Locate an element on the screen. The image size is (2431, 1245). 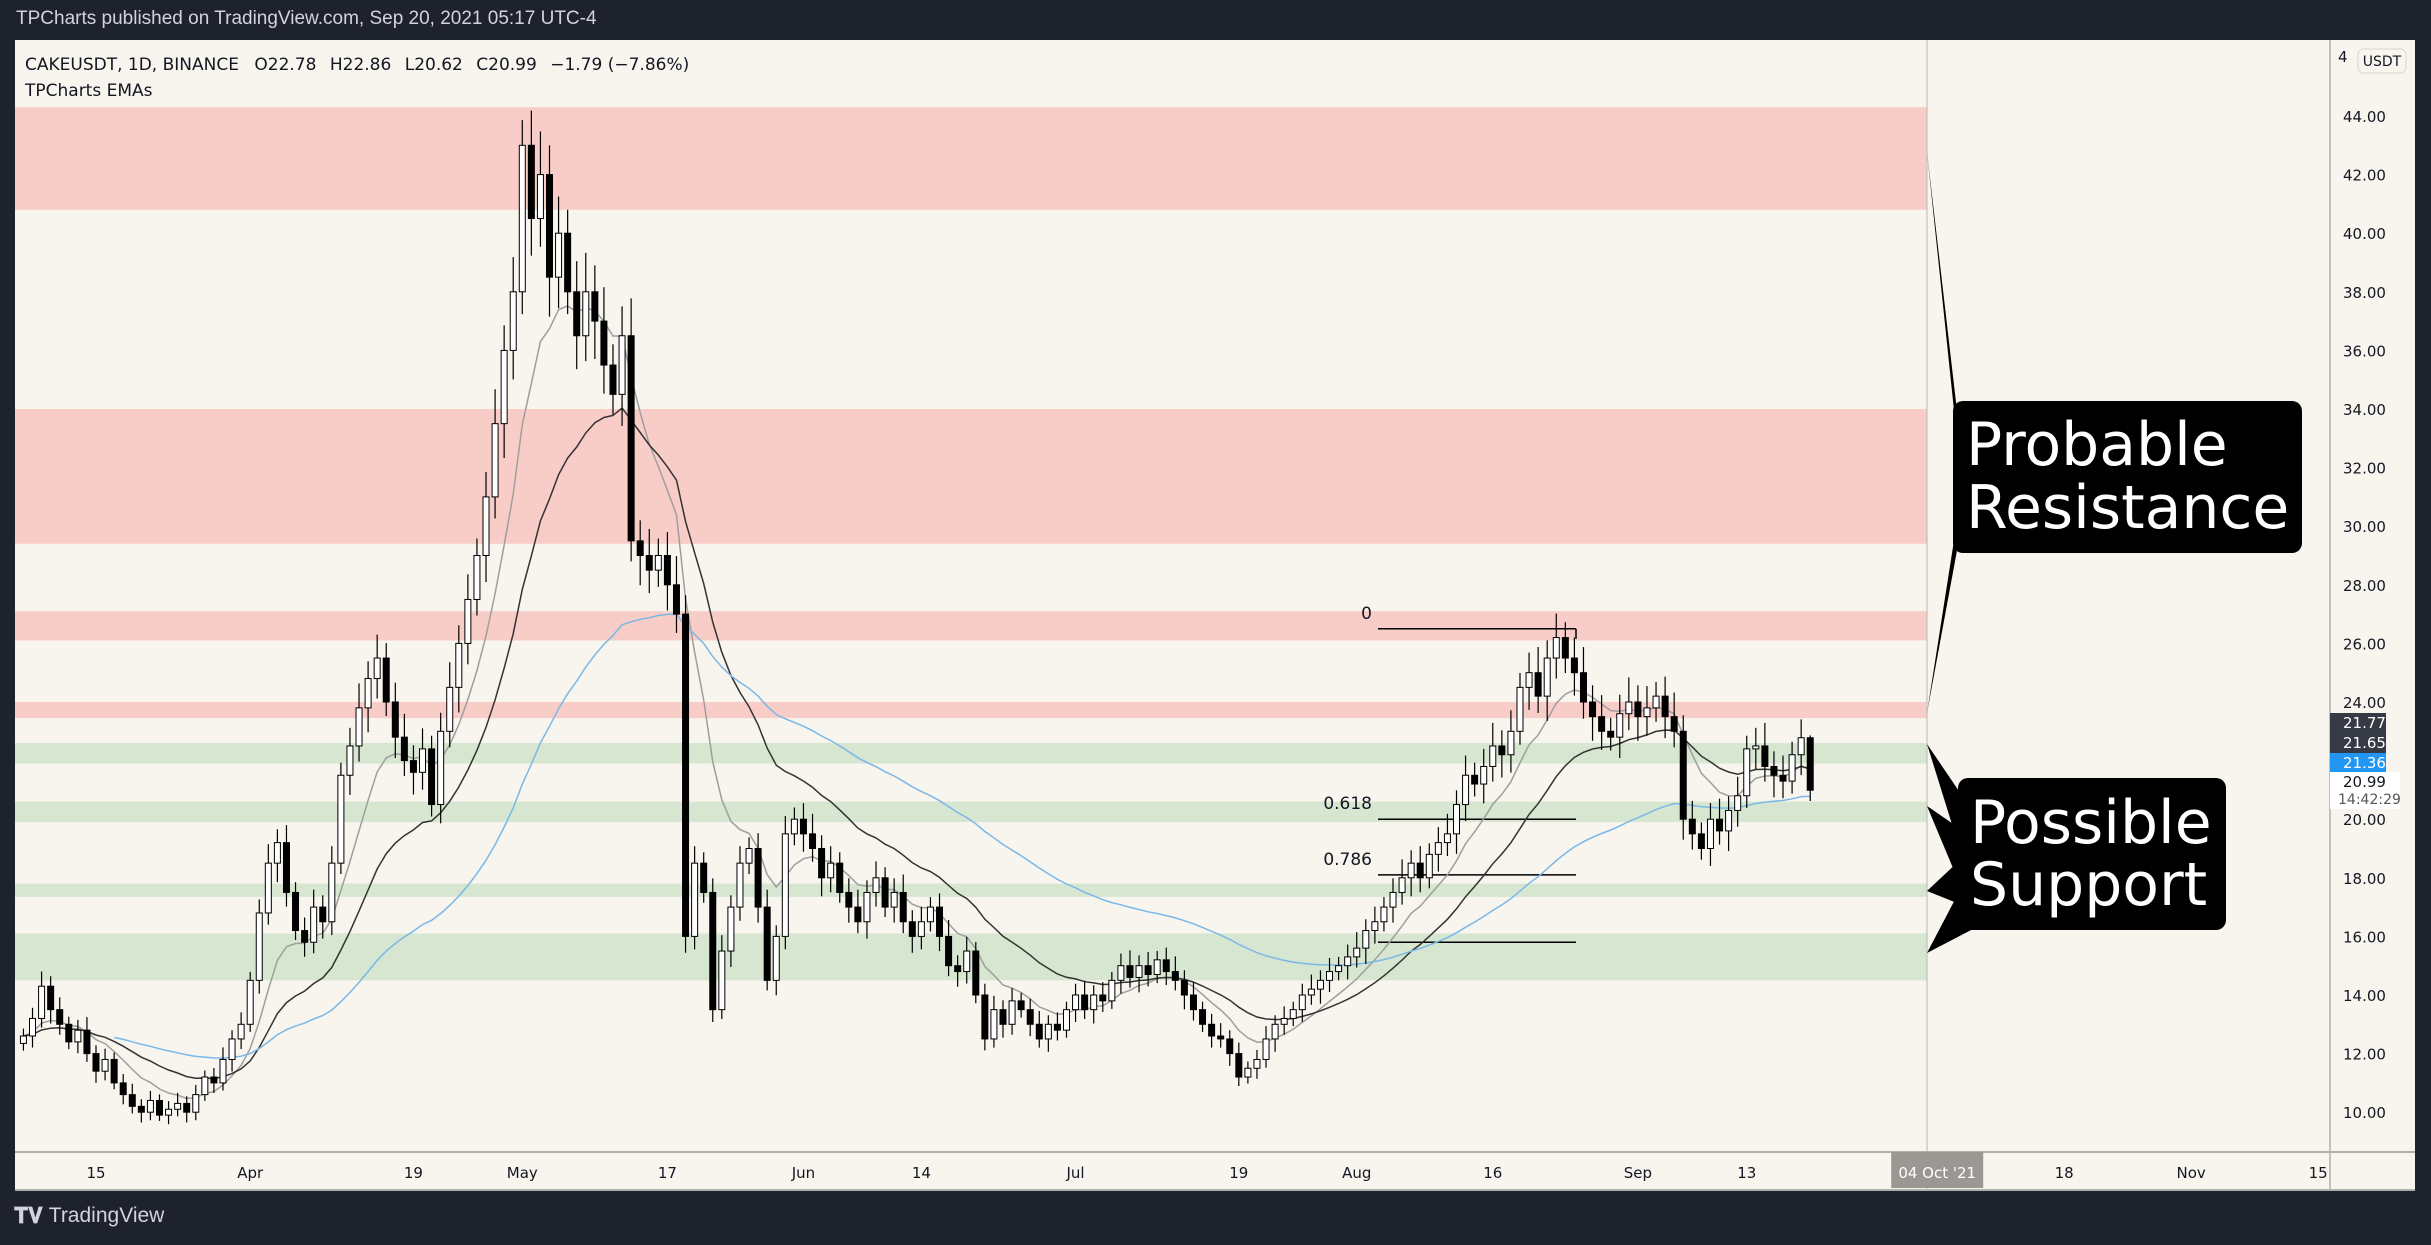
resistance-zone is located at coordinates (971, 158).